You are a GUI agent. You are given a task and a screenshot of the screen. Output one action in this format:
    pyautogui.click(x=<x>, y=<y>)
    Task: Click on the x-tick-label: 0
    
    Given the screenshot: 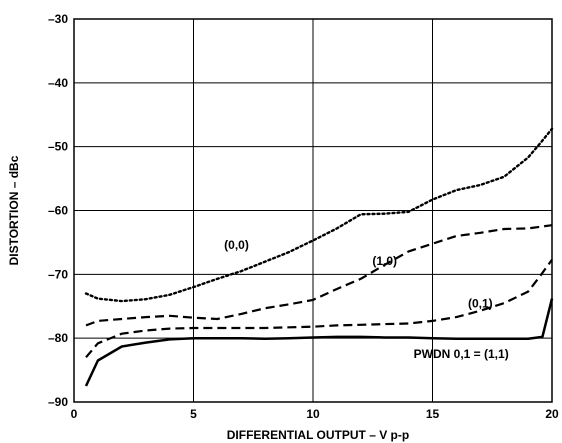 What is the action you would take?
    pyautogui.click(x=74, y=414)
    